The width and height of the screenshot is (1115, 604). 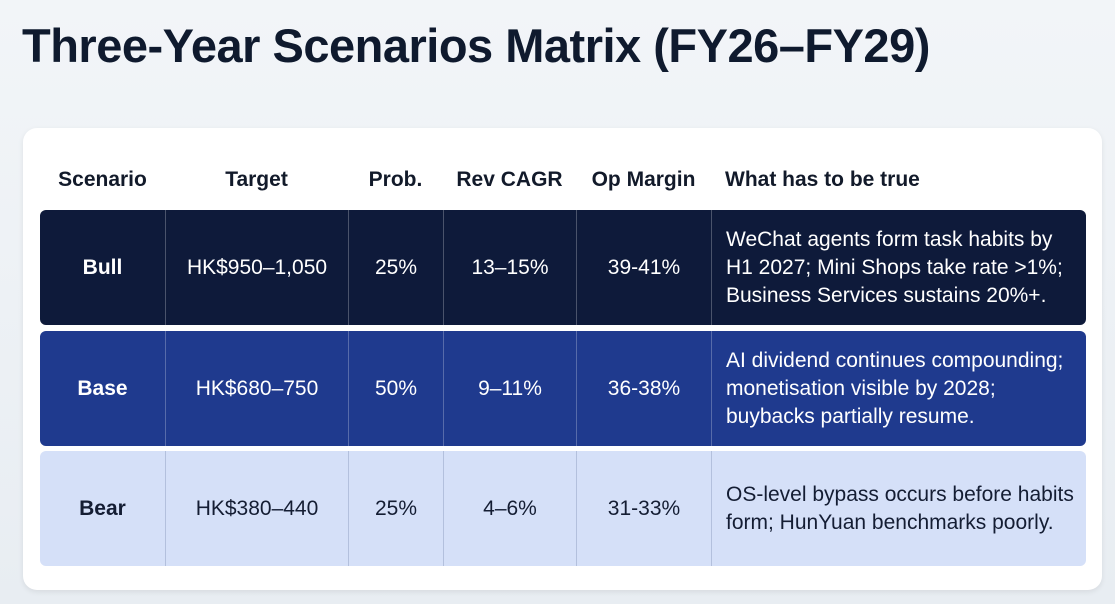 What do you see at coordinates (395, 388) in the screenshot?
I see `probability: 50%` at bounding box center [395, 388].